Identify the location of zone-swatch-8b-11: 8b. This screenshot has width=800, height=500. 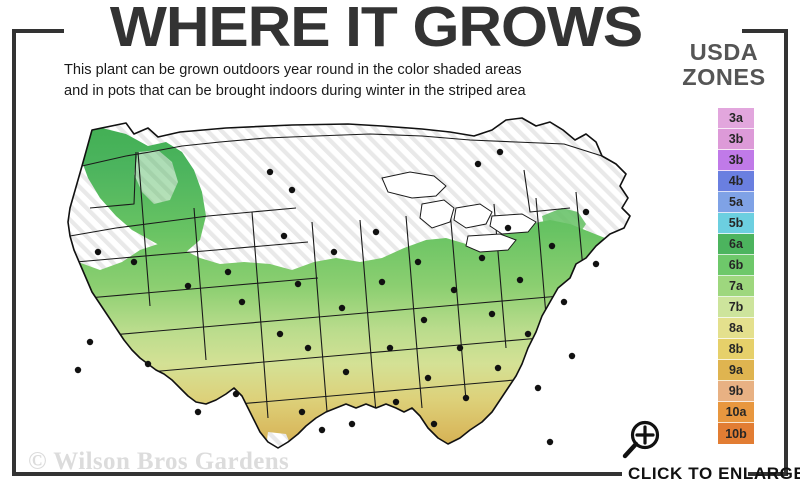
(736, 349).